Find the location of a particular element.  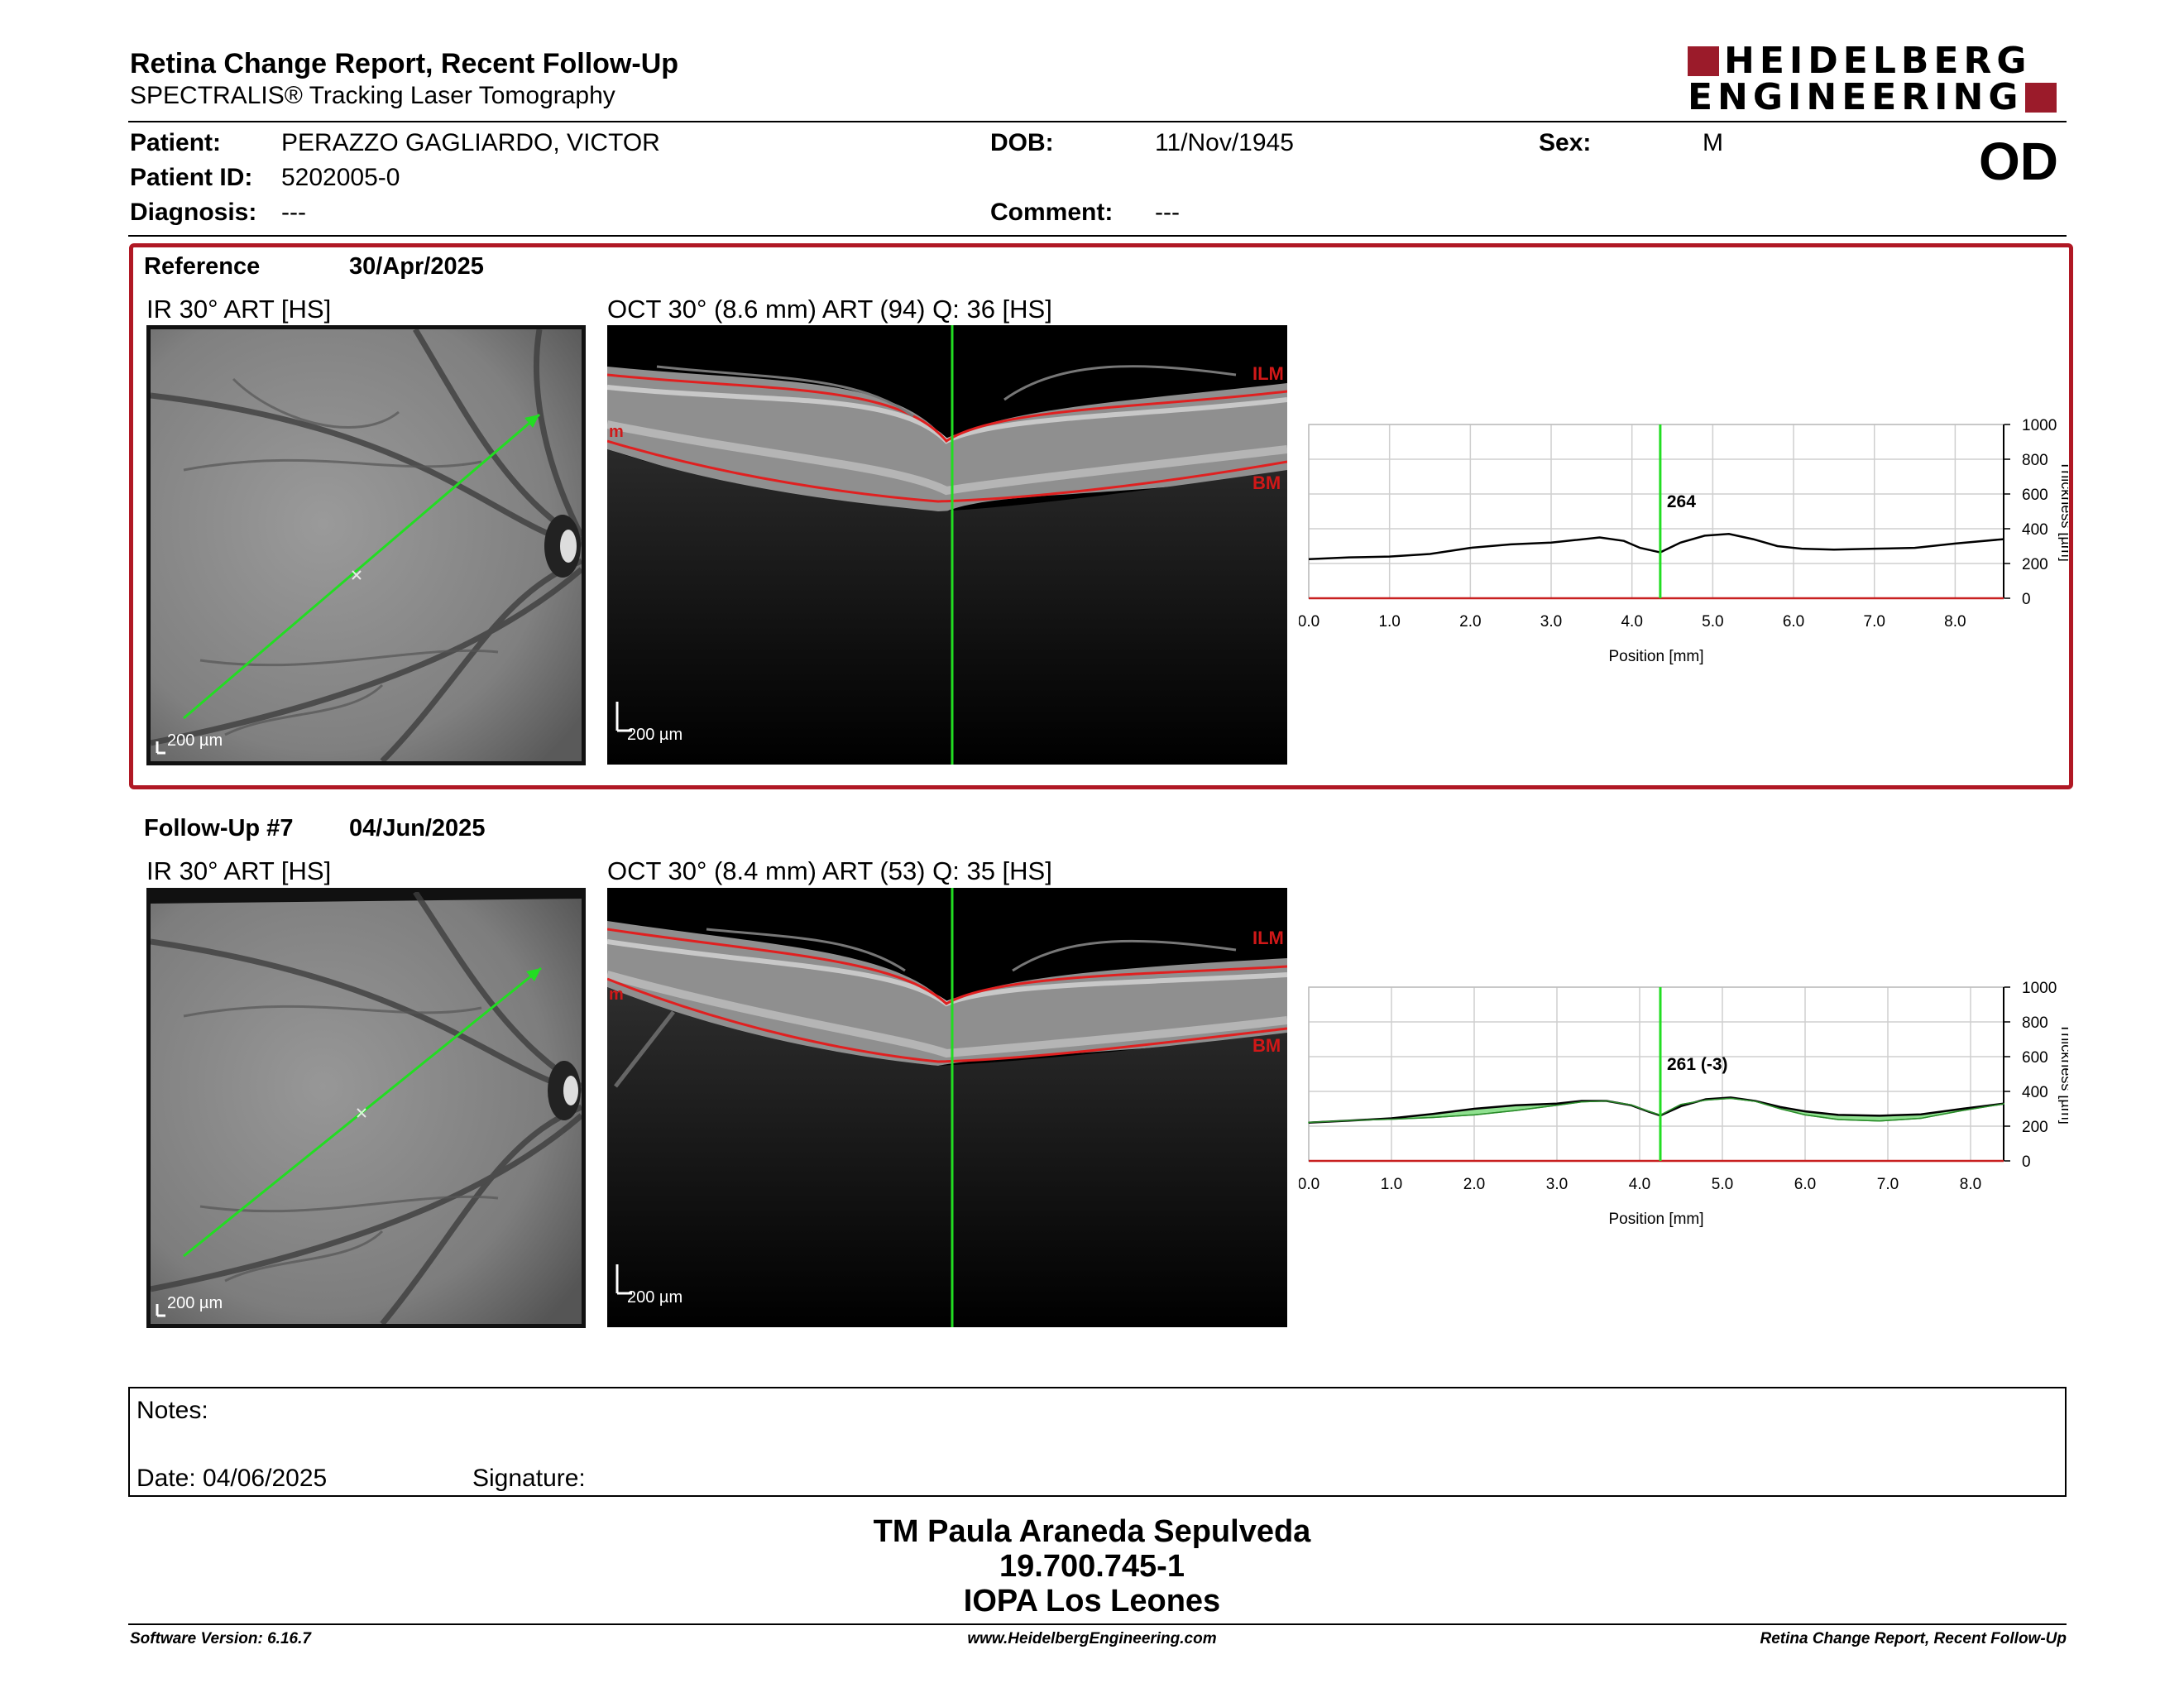

clinic-name: IOPA Los Leones is located at coordinates (1092, 1601).